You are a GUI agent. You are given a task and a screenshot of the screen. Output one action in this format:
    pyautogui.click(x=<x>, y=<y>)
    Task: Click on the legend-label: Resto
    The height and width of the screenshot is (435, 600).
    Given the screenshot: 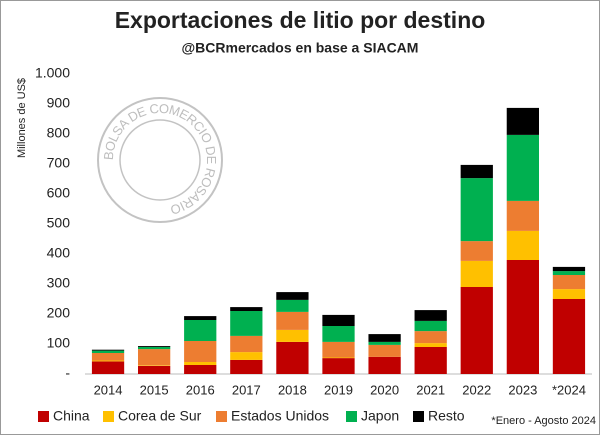 What is the action you would take?
    pyautogui.click(x=446, y=416)
    